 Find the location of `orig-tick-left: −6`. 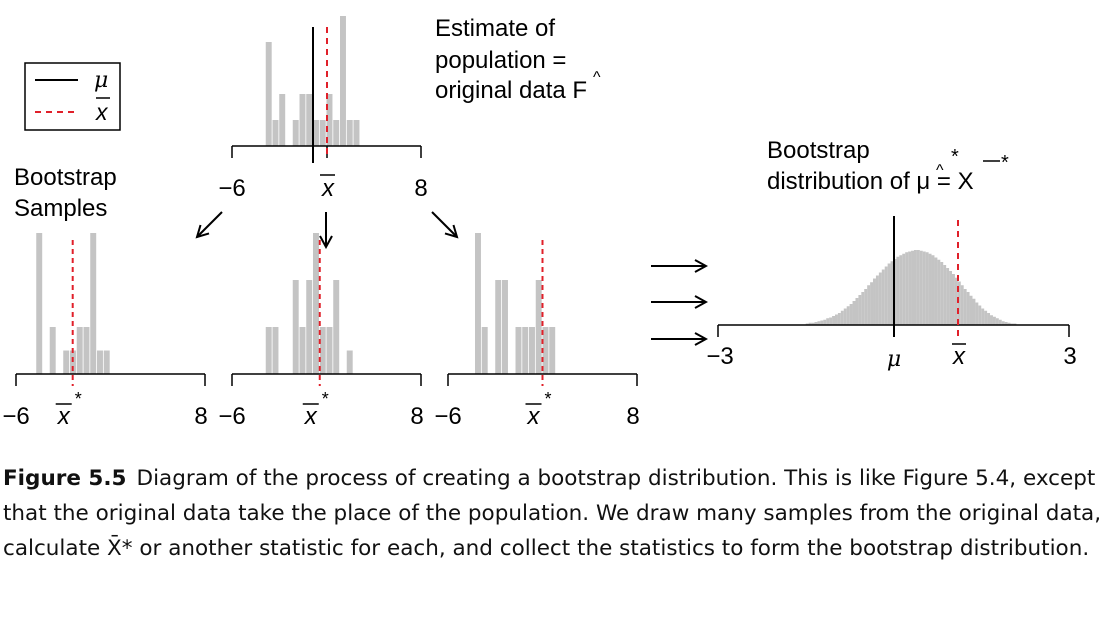

orig-tick-left: −6 is located at coordinates (231, 188).